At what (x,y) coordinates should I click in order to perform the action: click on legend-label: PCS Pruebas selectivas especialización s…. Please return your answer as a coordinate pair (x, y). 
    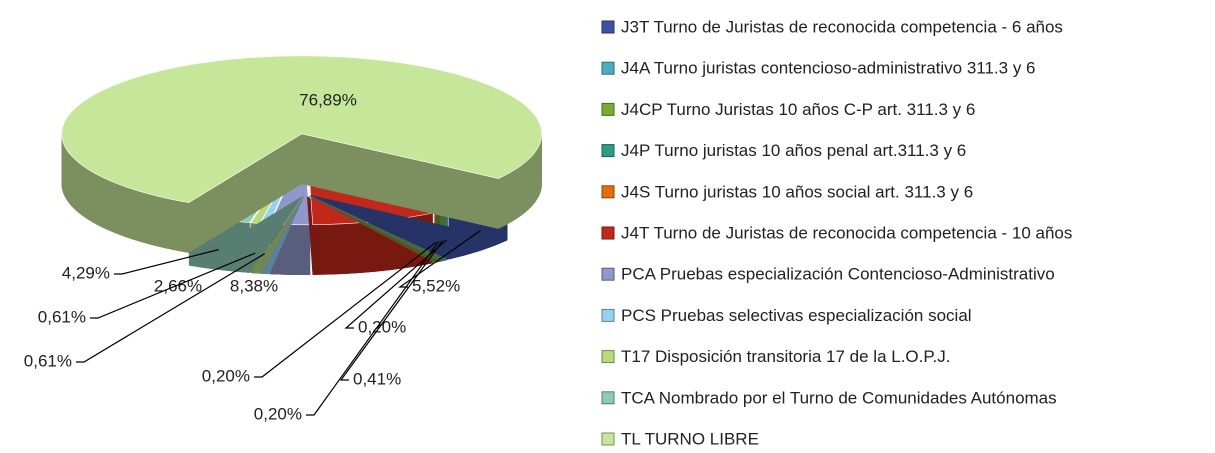
    Looking at the image, I should click on (796, 315).